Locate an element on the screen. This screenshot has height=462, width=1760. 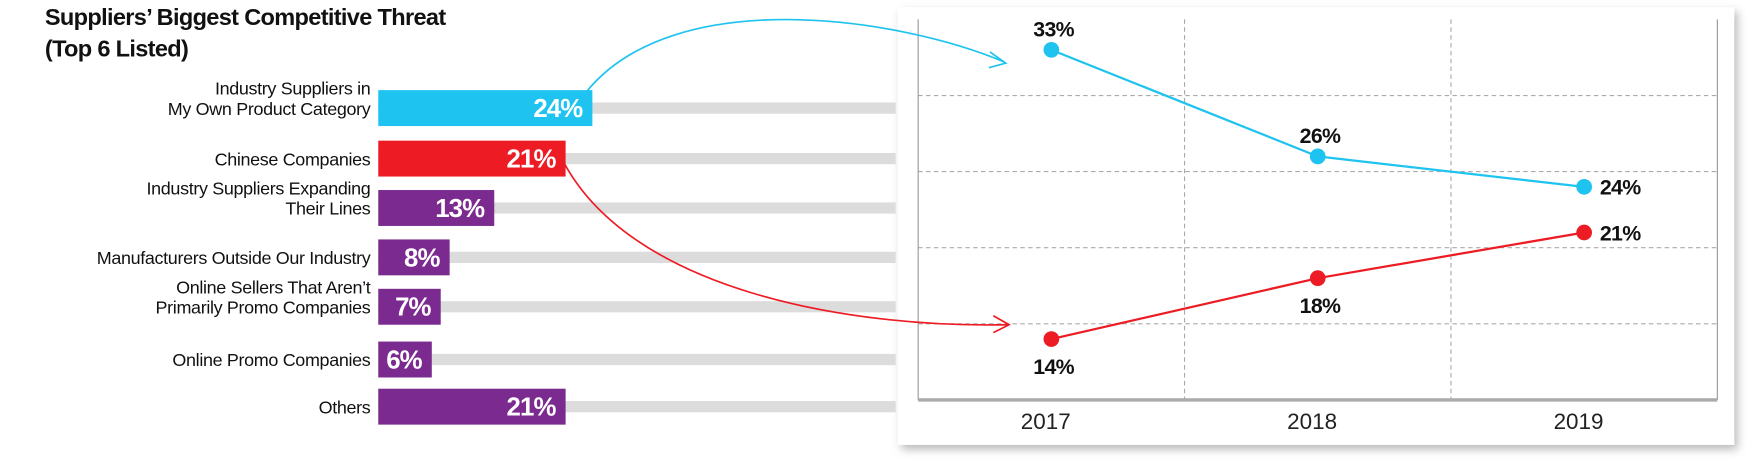
category-label-line: Online Sellers That Aren’t is located at coordinates (273, 287).